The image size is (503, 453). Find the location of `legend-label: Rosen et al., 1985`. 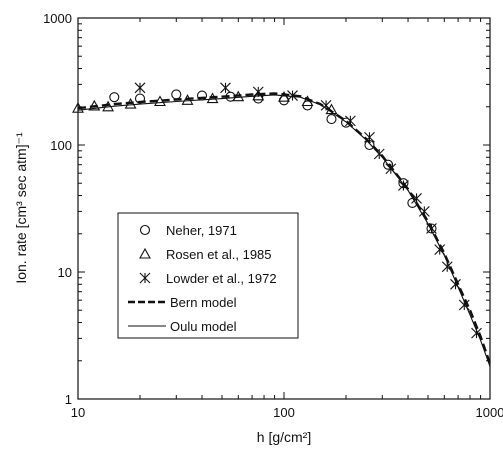

legend-label: Rosen et al., 1985 is located at coordinates (219, 254).